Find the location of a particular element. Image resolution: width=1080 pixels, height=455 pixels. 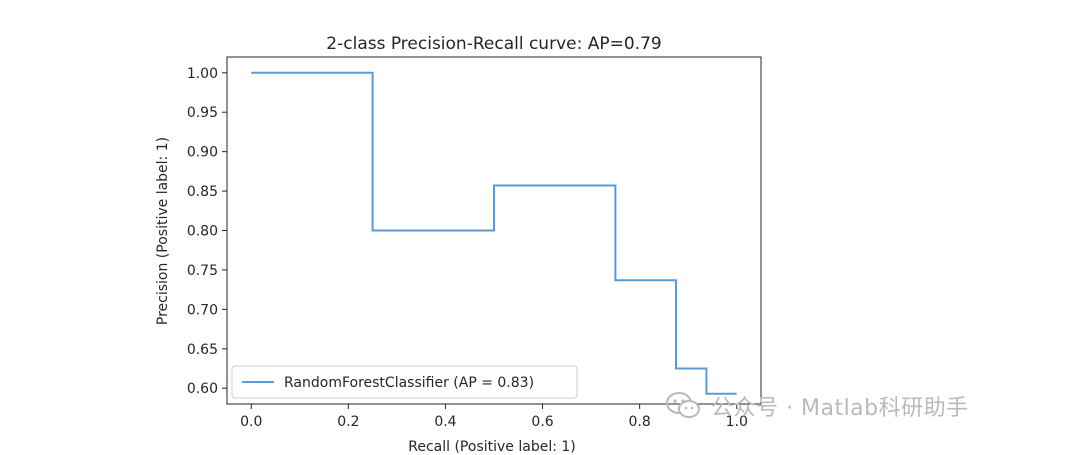

y-tick-label: 0.70 is located at coordinates (202, 310).